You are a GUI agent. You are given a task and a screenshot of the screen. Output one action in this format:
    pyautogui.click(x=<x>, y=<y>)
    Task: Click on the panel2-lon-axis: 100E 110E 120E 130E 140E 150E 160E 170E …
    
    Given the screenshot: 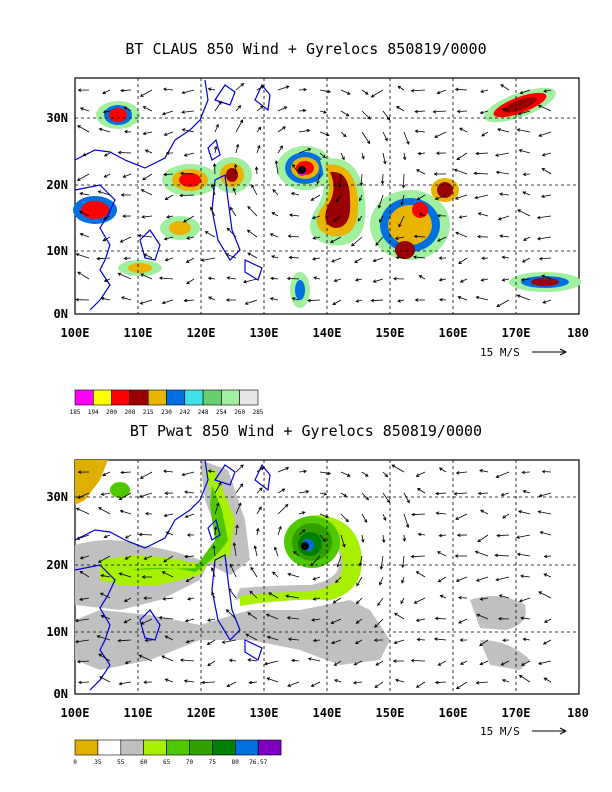 What is the action you would take?
    pyautogui.click(x=325, y=713)
    